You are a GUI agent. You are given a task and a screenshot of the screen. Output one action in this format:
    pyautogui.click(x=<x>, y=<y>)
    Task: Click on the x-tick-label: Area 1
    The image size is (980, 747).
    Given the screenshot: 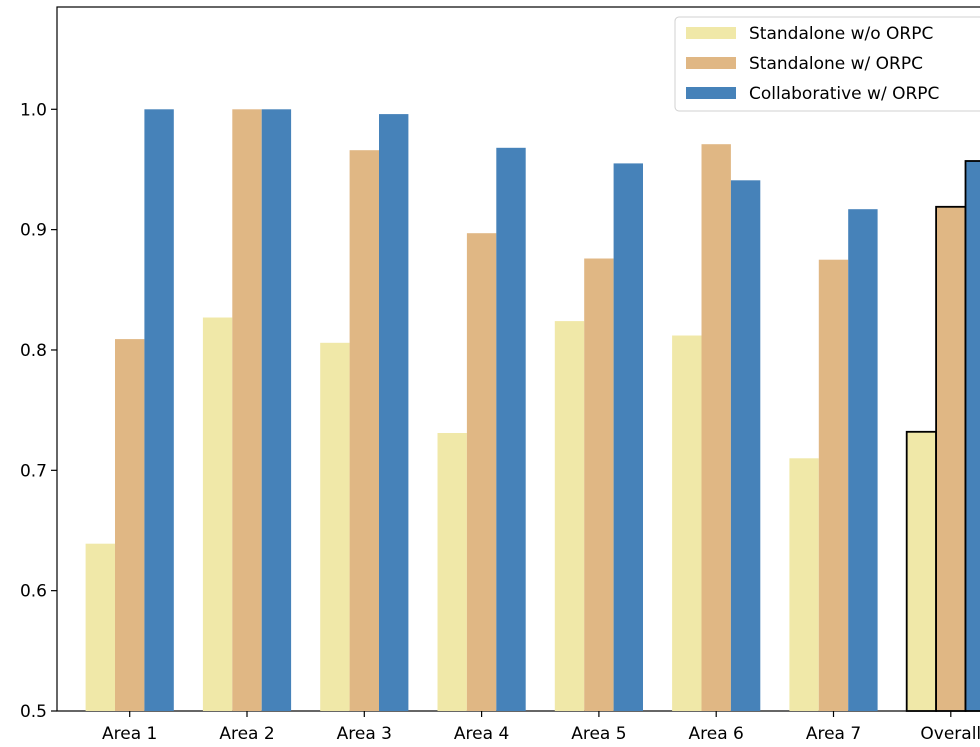 What is the action you would take?
    pyautogui.click(x=129, y=734)
    